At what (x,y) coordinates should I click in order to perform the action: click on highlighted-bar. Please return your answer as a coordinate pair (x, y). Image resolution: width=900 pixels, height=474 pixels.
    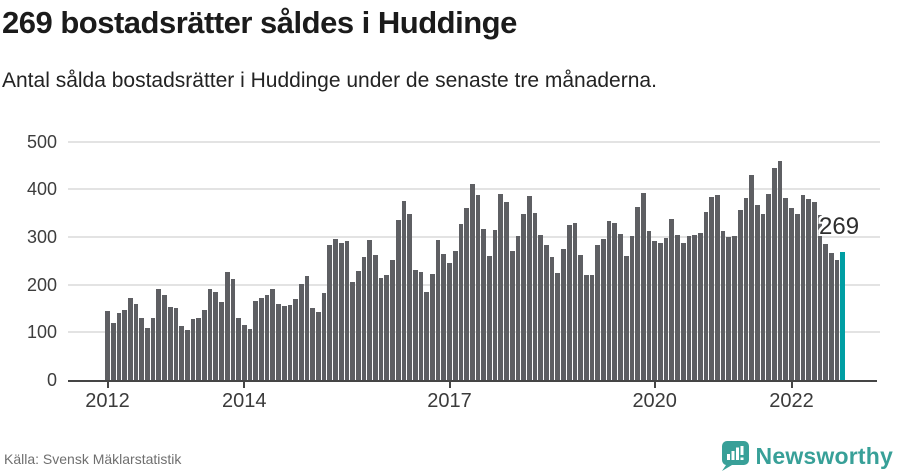
    Looking at the image, I should click on (843, 315).